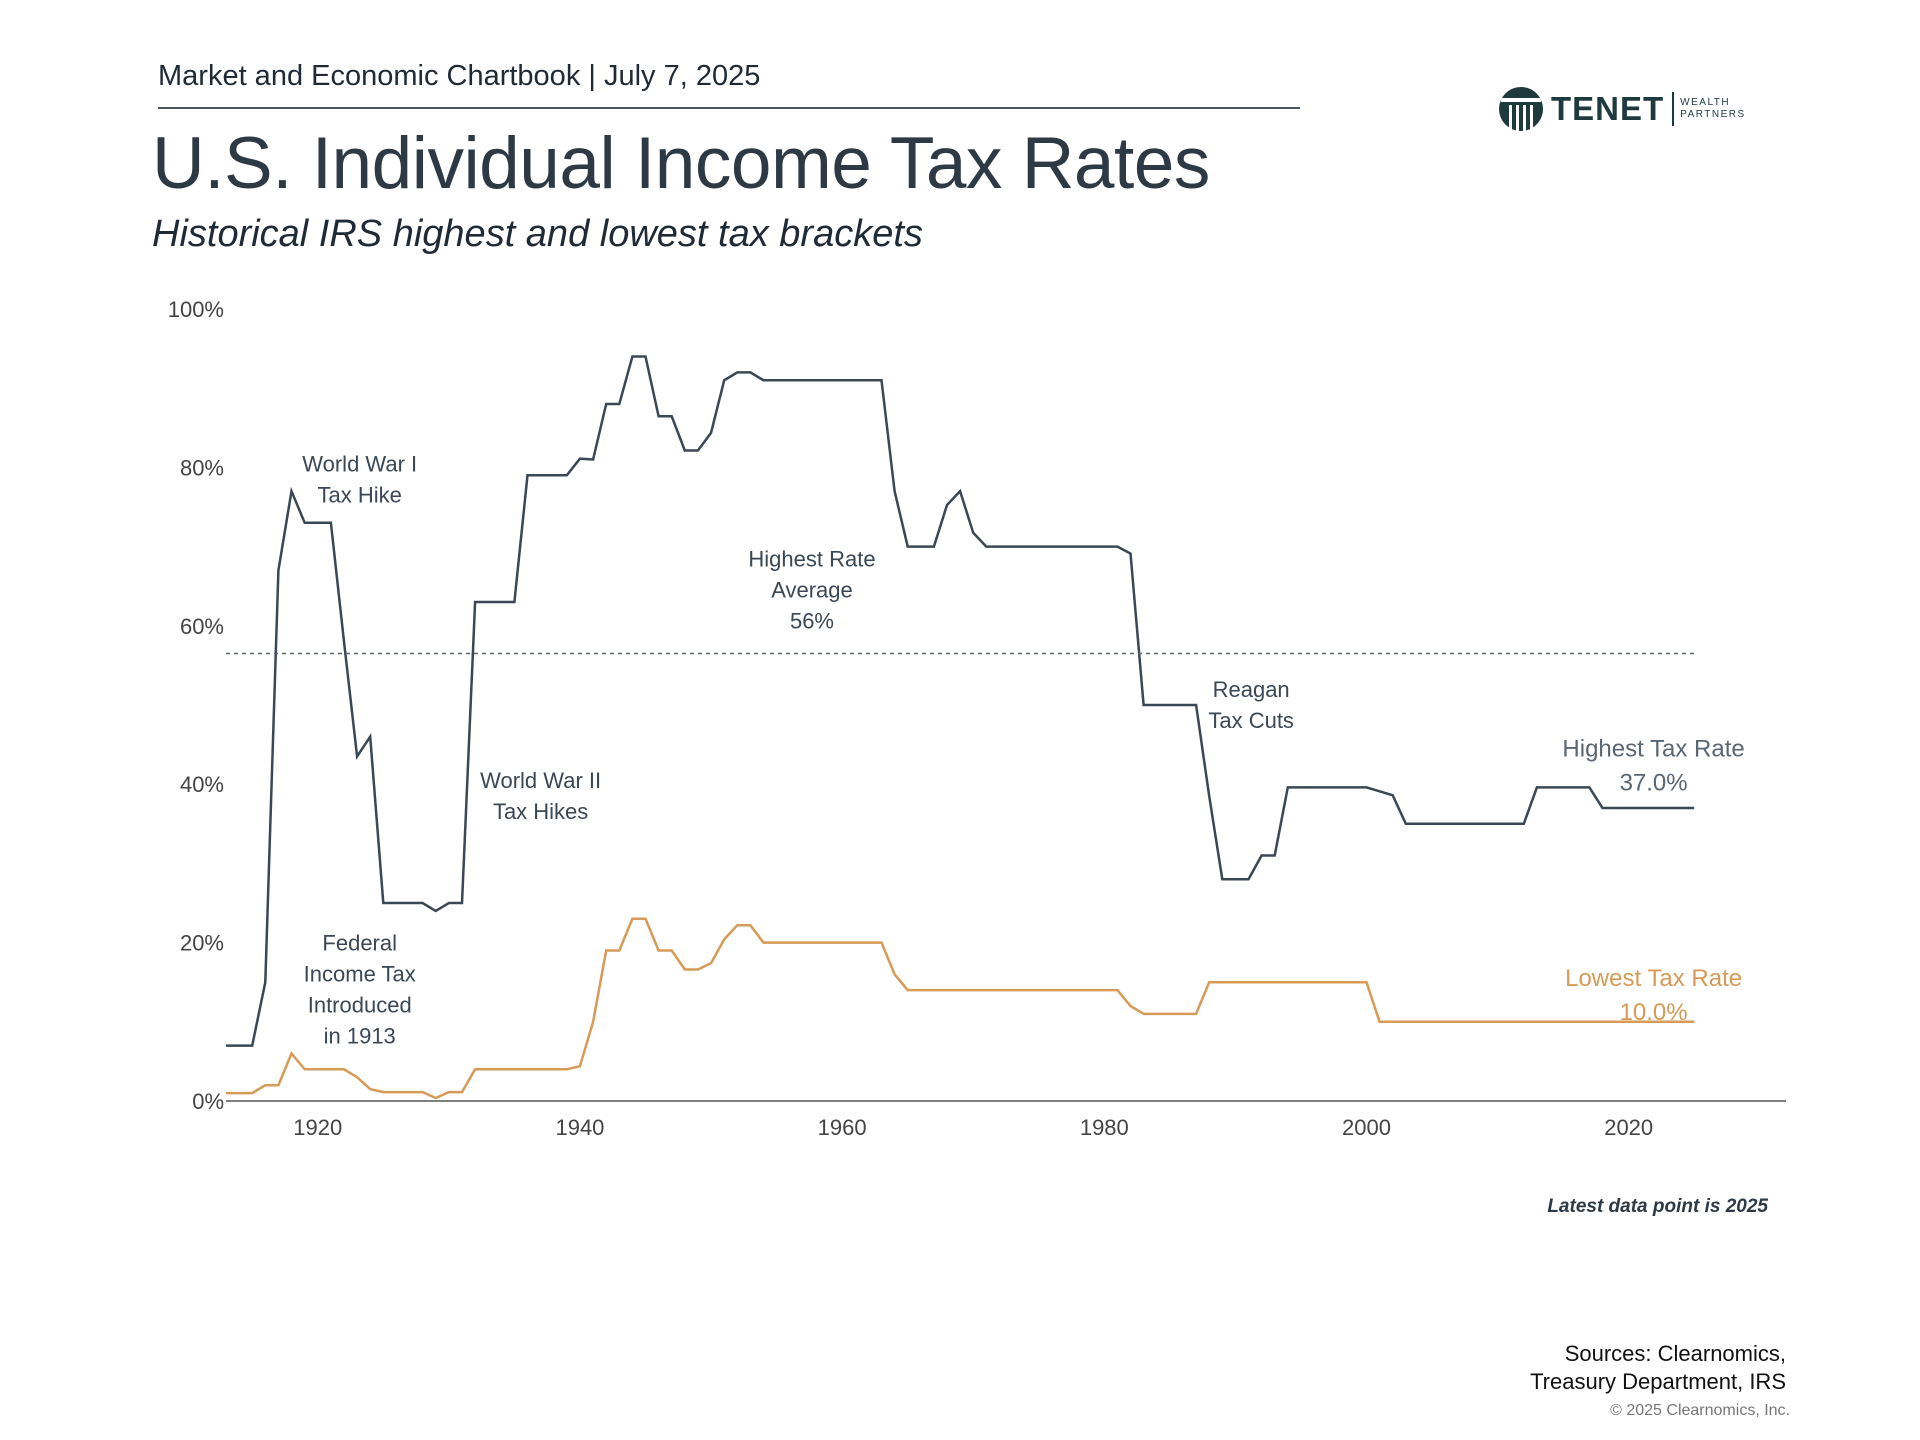 The image size is (1920, 1440). What do you see at coordinates (1673, 109) in the screenshot?
I see `logo-divider` at bounding box center [1673, 109].